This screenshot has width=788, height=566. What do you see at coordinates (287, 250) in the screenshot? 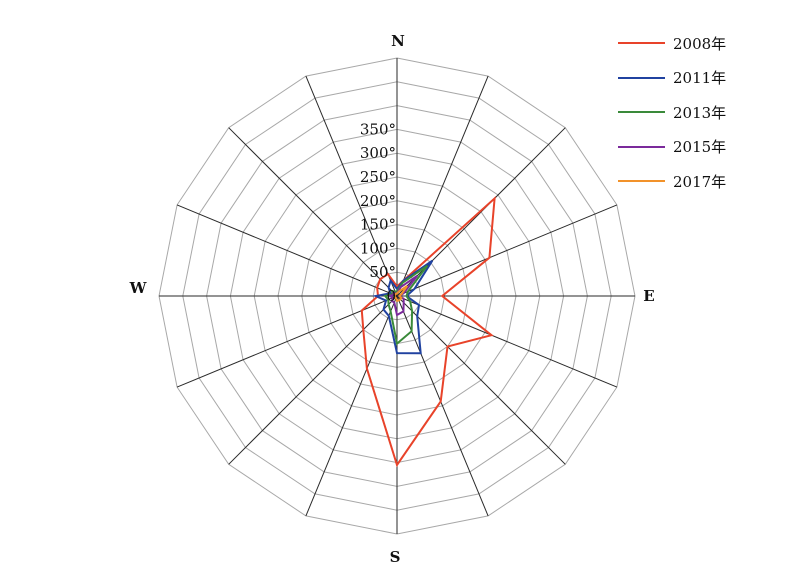
I see `spoke-wnw` at bounding box center [287, 250].